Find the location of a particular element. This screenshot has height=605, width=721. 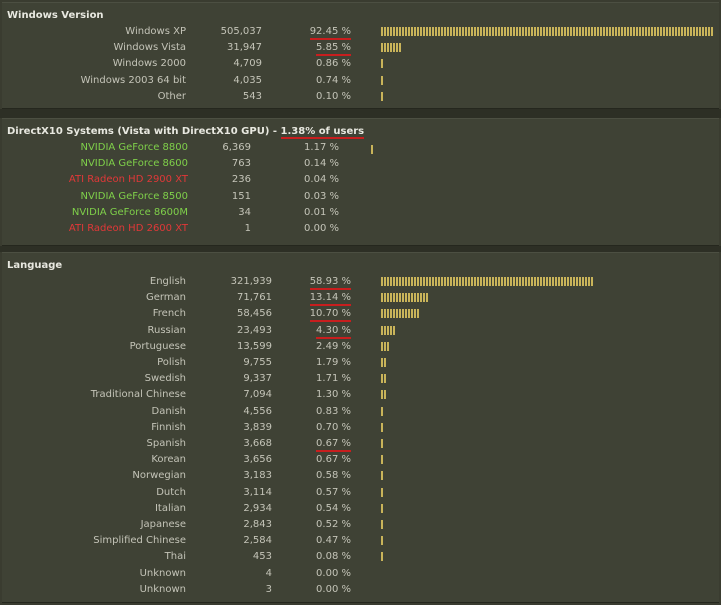

language-row: Danish 4,556 0.83 % is located at coordinates (360, 412).